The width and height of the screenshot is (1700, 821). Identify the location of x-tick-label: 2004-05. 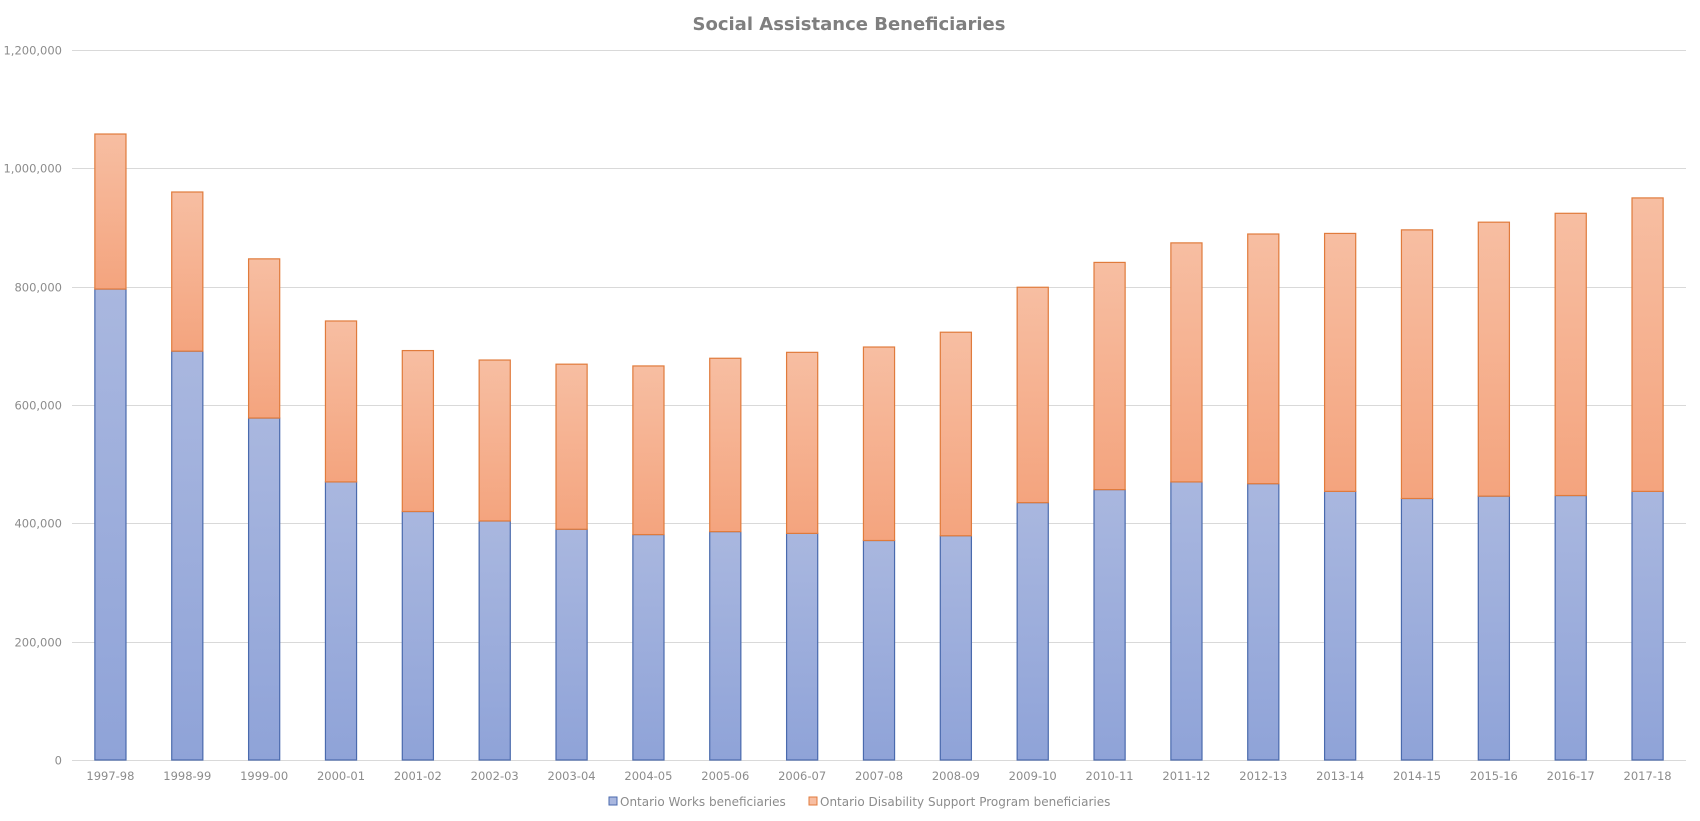
(648, 776).